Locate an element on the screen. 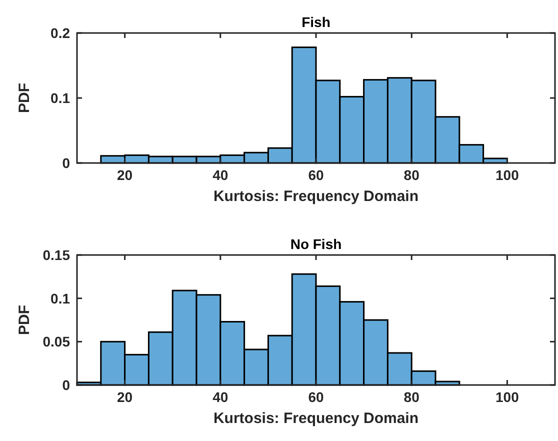 This screenshot has height=441, width=558. chart-title: Fish is located at coordinates (316, 22).